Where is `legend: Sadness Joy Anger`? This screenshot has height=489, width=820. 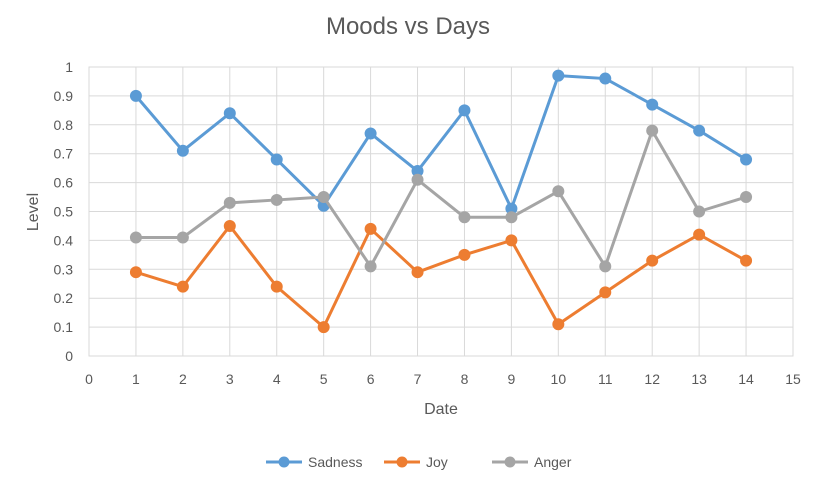 legend: Sadness Joy Anger is located at coordinates (419, 462).